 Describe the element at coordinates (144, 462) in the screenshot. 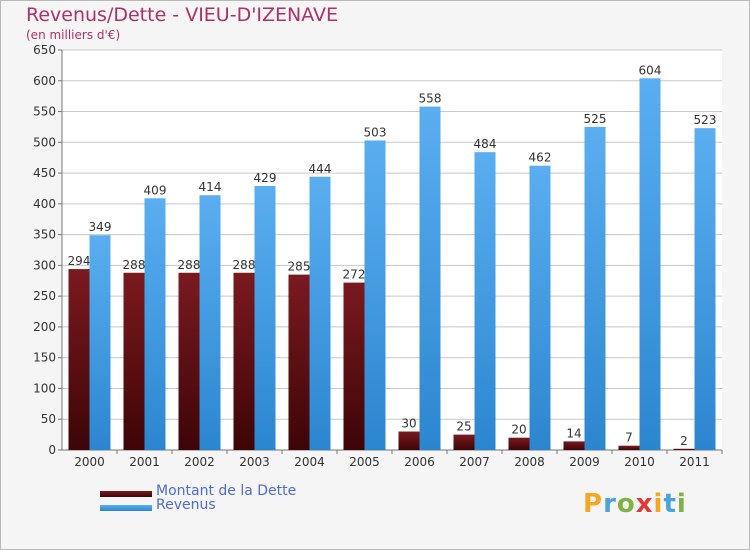

I see `x-tick-label: 2001` at that location.